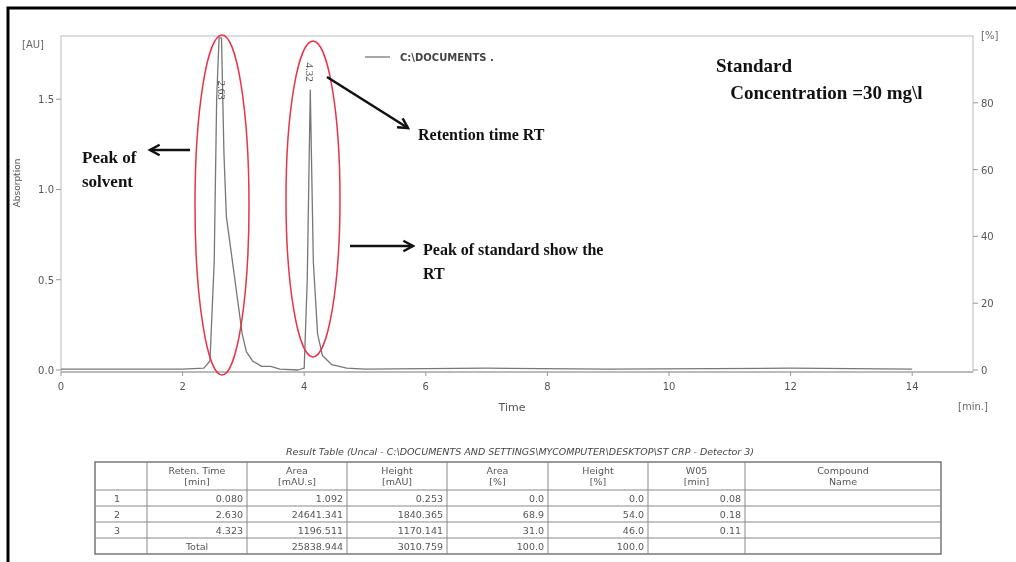 The image size is (1016, 562). Describe the element at coordinates (229, 530) in the screenshot. I see `text: 4.323` at that location.